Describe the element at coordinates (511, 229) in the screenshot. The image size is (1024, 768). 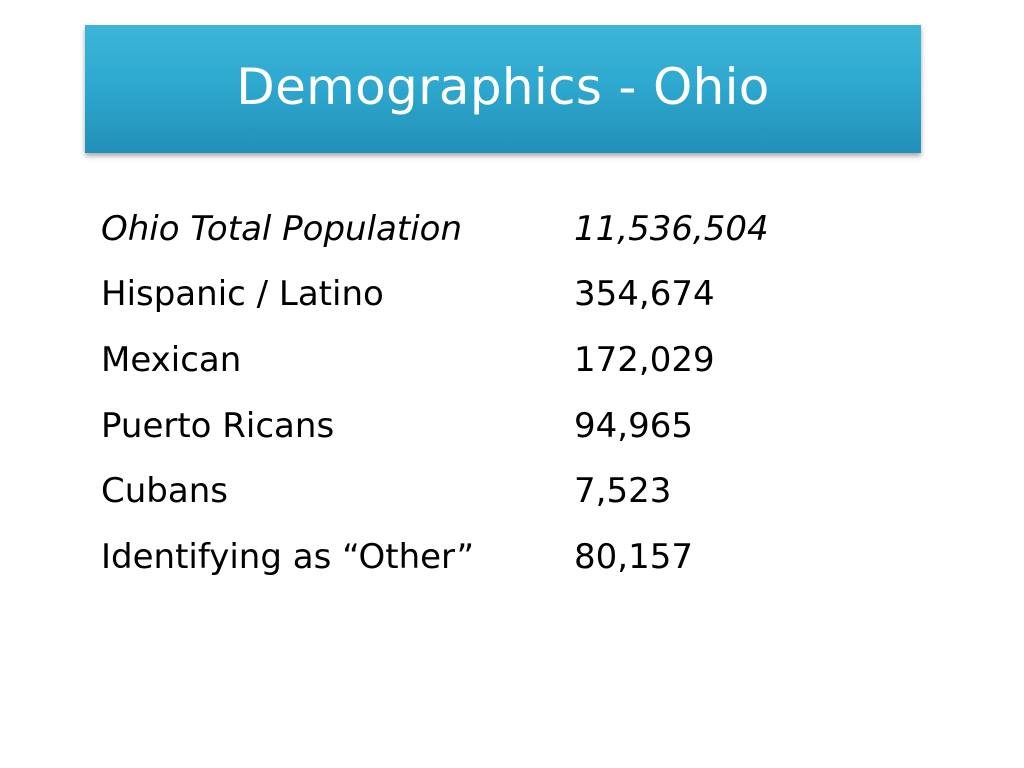
I see `table-row-total: Ohio Total Population 11,536,504` at that location.